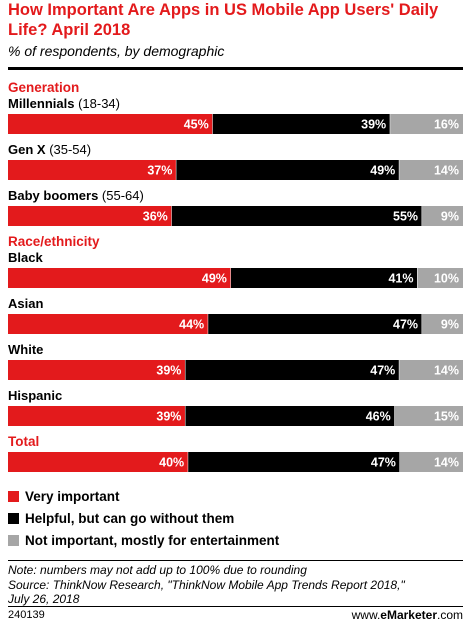  What do you see at coordinates (155, 217) in the screenshot?
I see `data-label-baby-boomers-very-important: 36%` at bounding box center [155, 217].